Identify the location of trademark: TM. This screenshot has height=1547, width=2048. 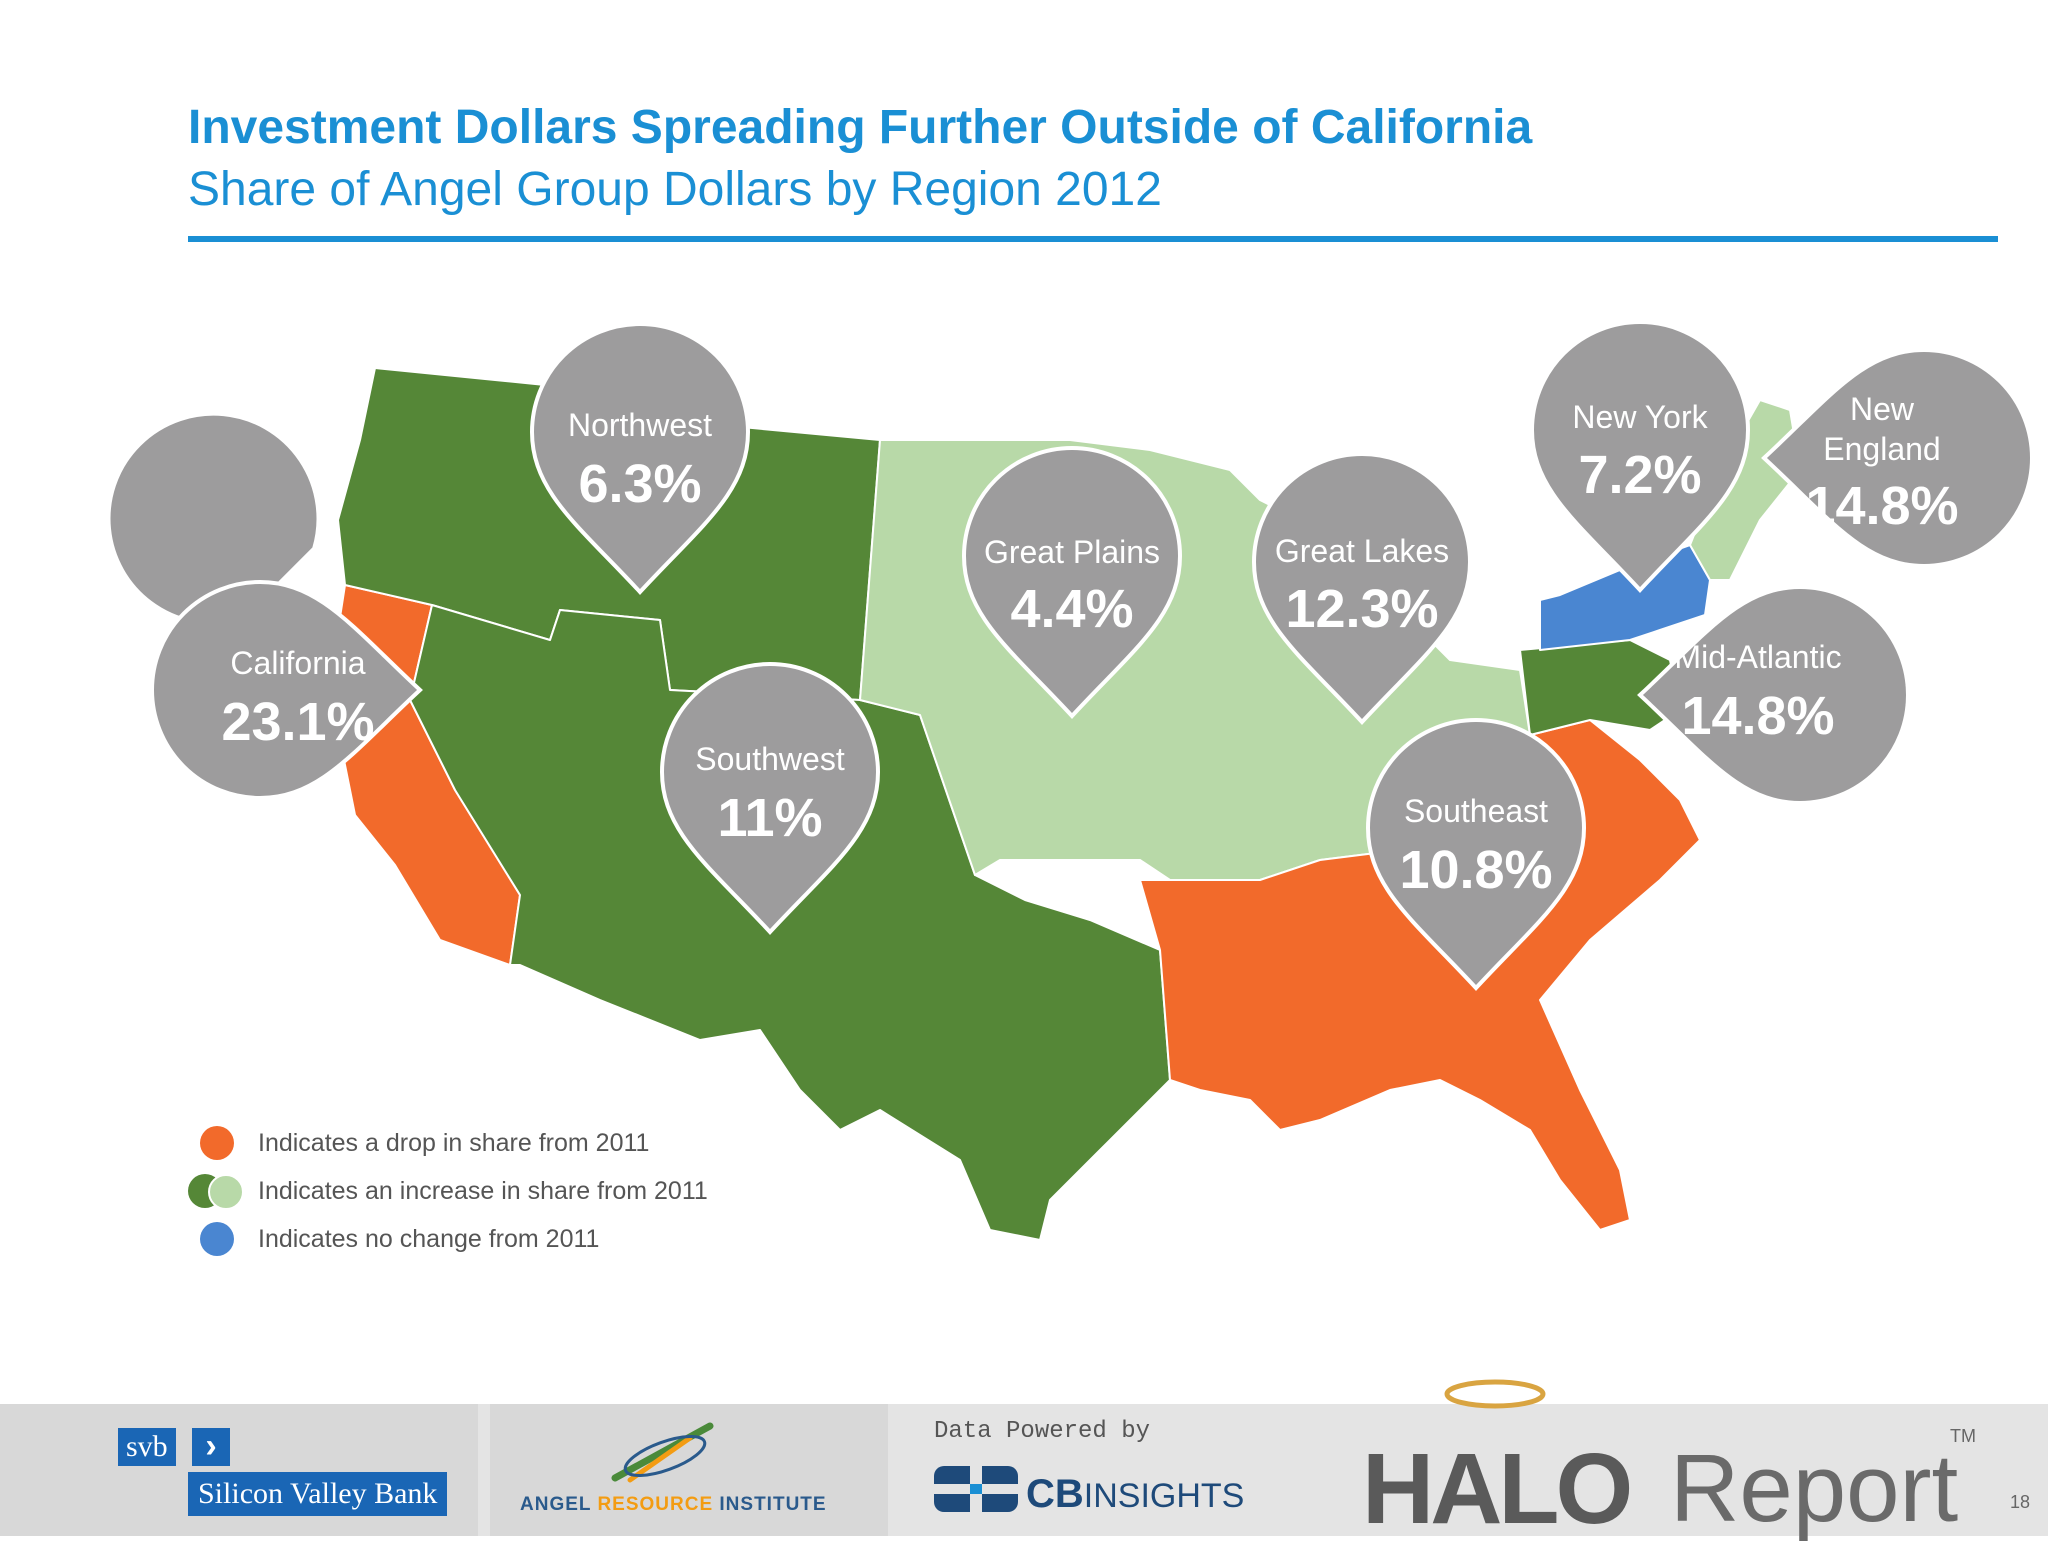
(1963, 1436).